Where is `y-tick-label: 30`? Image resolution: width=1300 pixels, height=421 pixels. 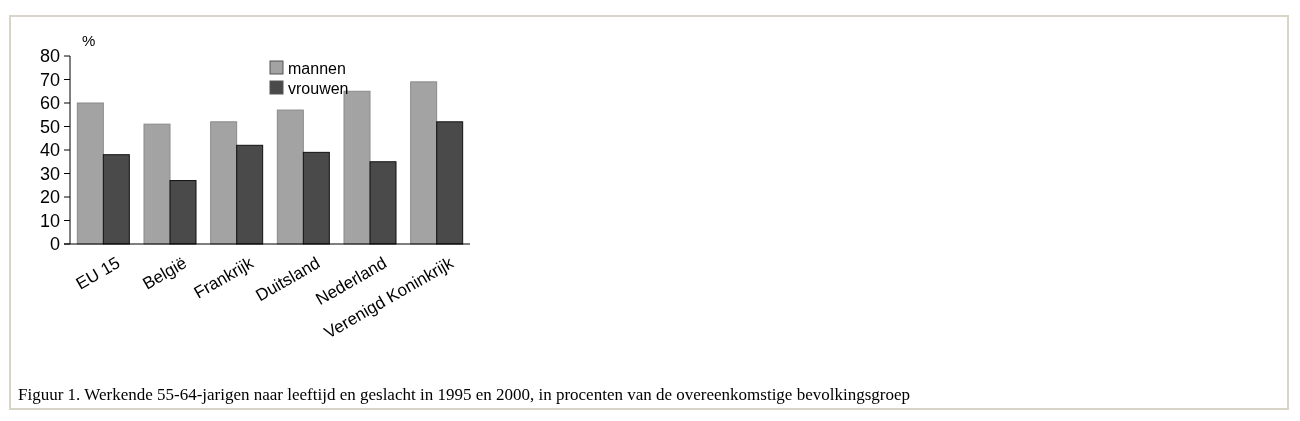
y-tick-label: 30 is located at coordinates (49, 173).